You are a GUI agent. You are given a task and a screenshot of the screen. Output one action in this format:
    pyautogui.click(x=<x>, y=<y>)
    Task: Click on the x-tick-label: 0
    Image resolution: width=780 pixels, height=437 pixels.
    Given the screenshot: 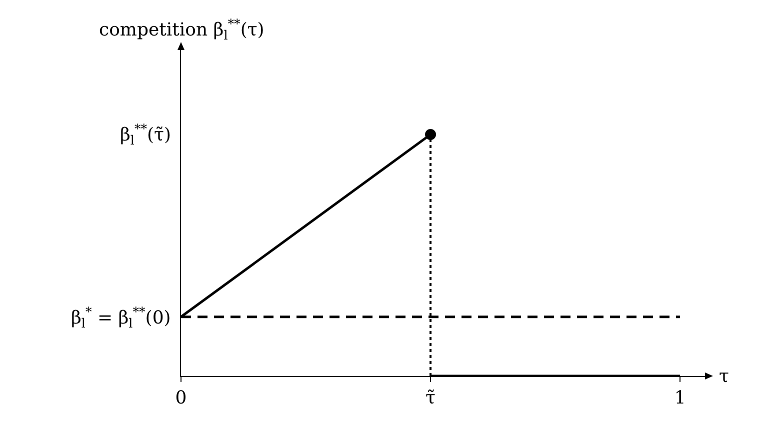 What is the action you would take?
    pyautogui.click(x=181, y=398)
    